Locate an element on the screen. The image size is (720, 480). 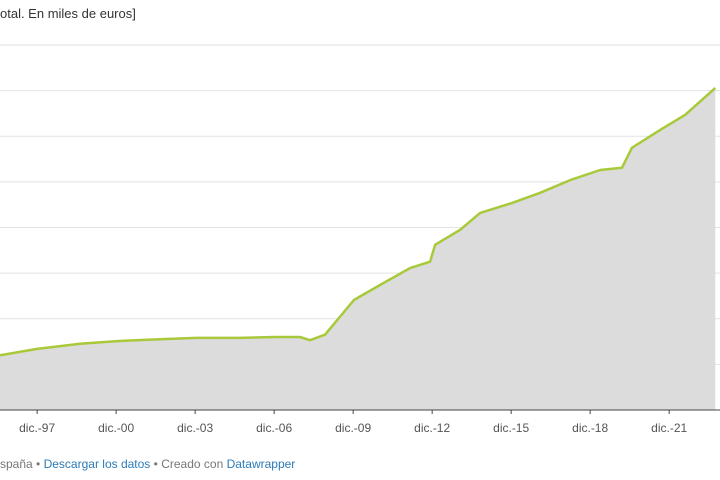
x-tick-label: dic.-15 is located at coordinates (511, 428).